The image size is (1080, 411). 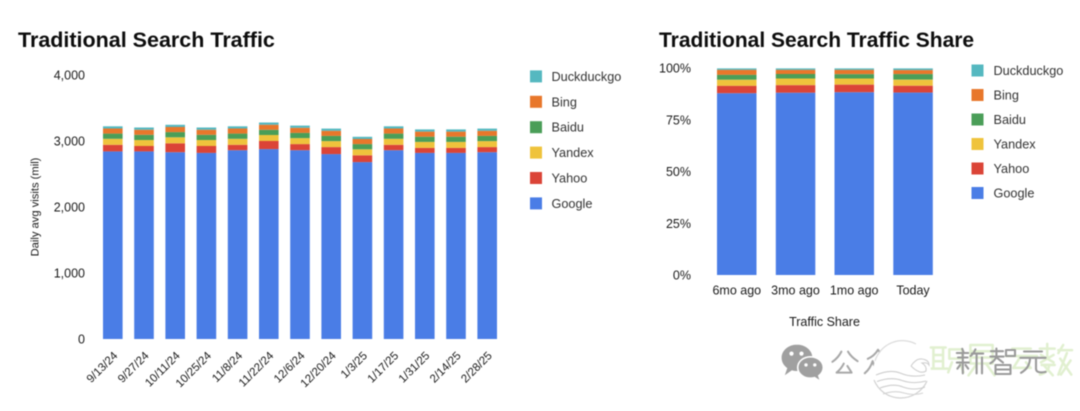 What do you see at coordinates (736, 290) in the screenshot?
I see `svg-text: 6mo ago` at bounding box center [736, 290].